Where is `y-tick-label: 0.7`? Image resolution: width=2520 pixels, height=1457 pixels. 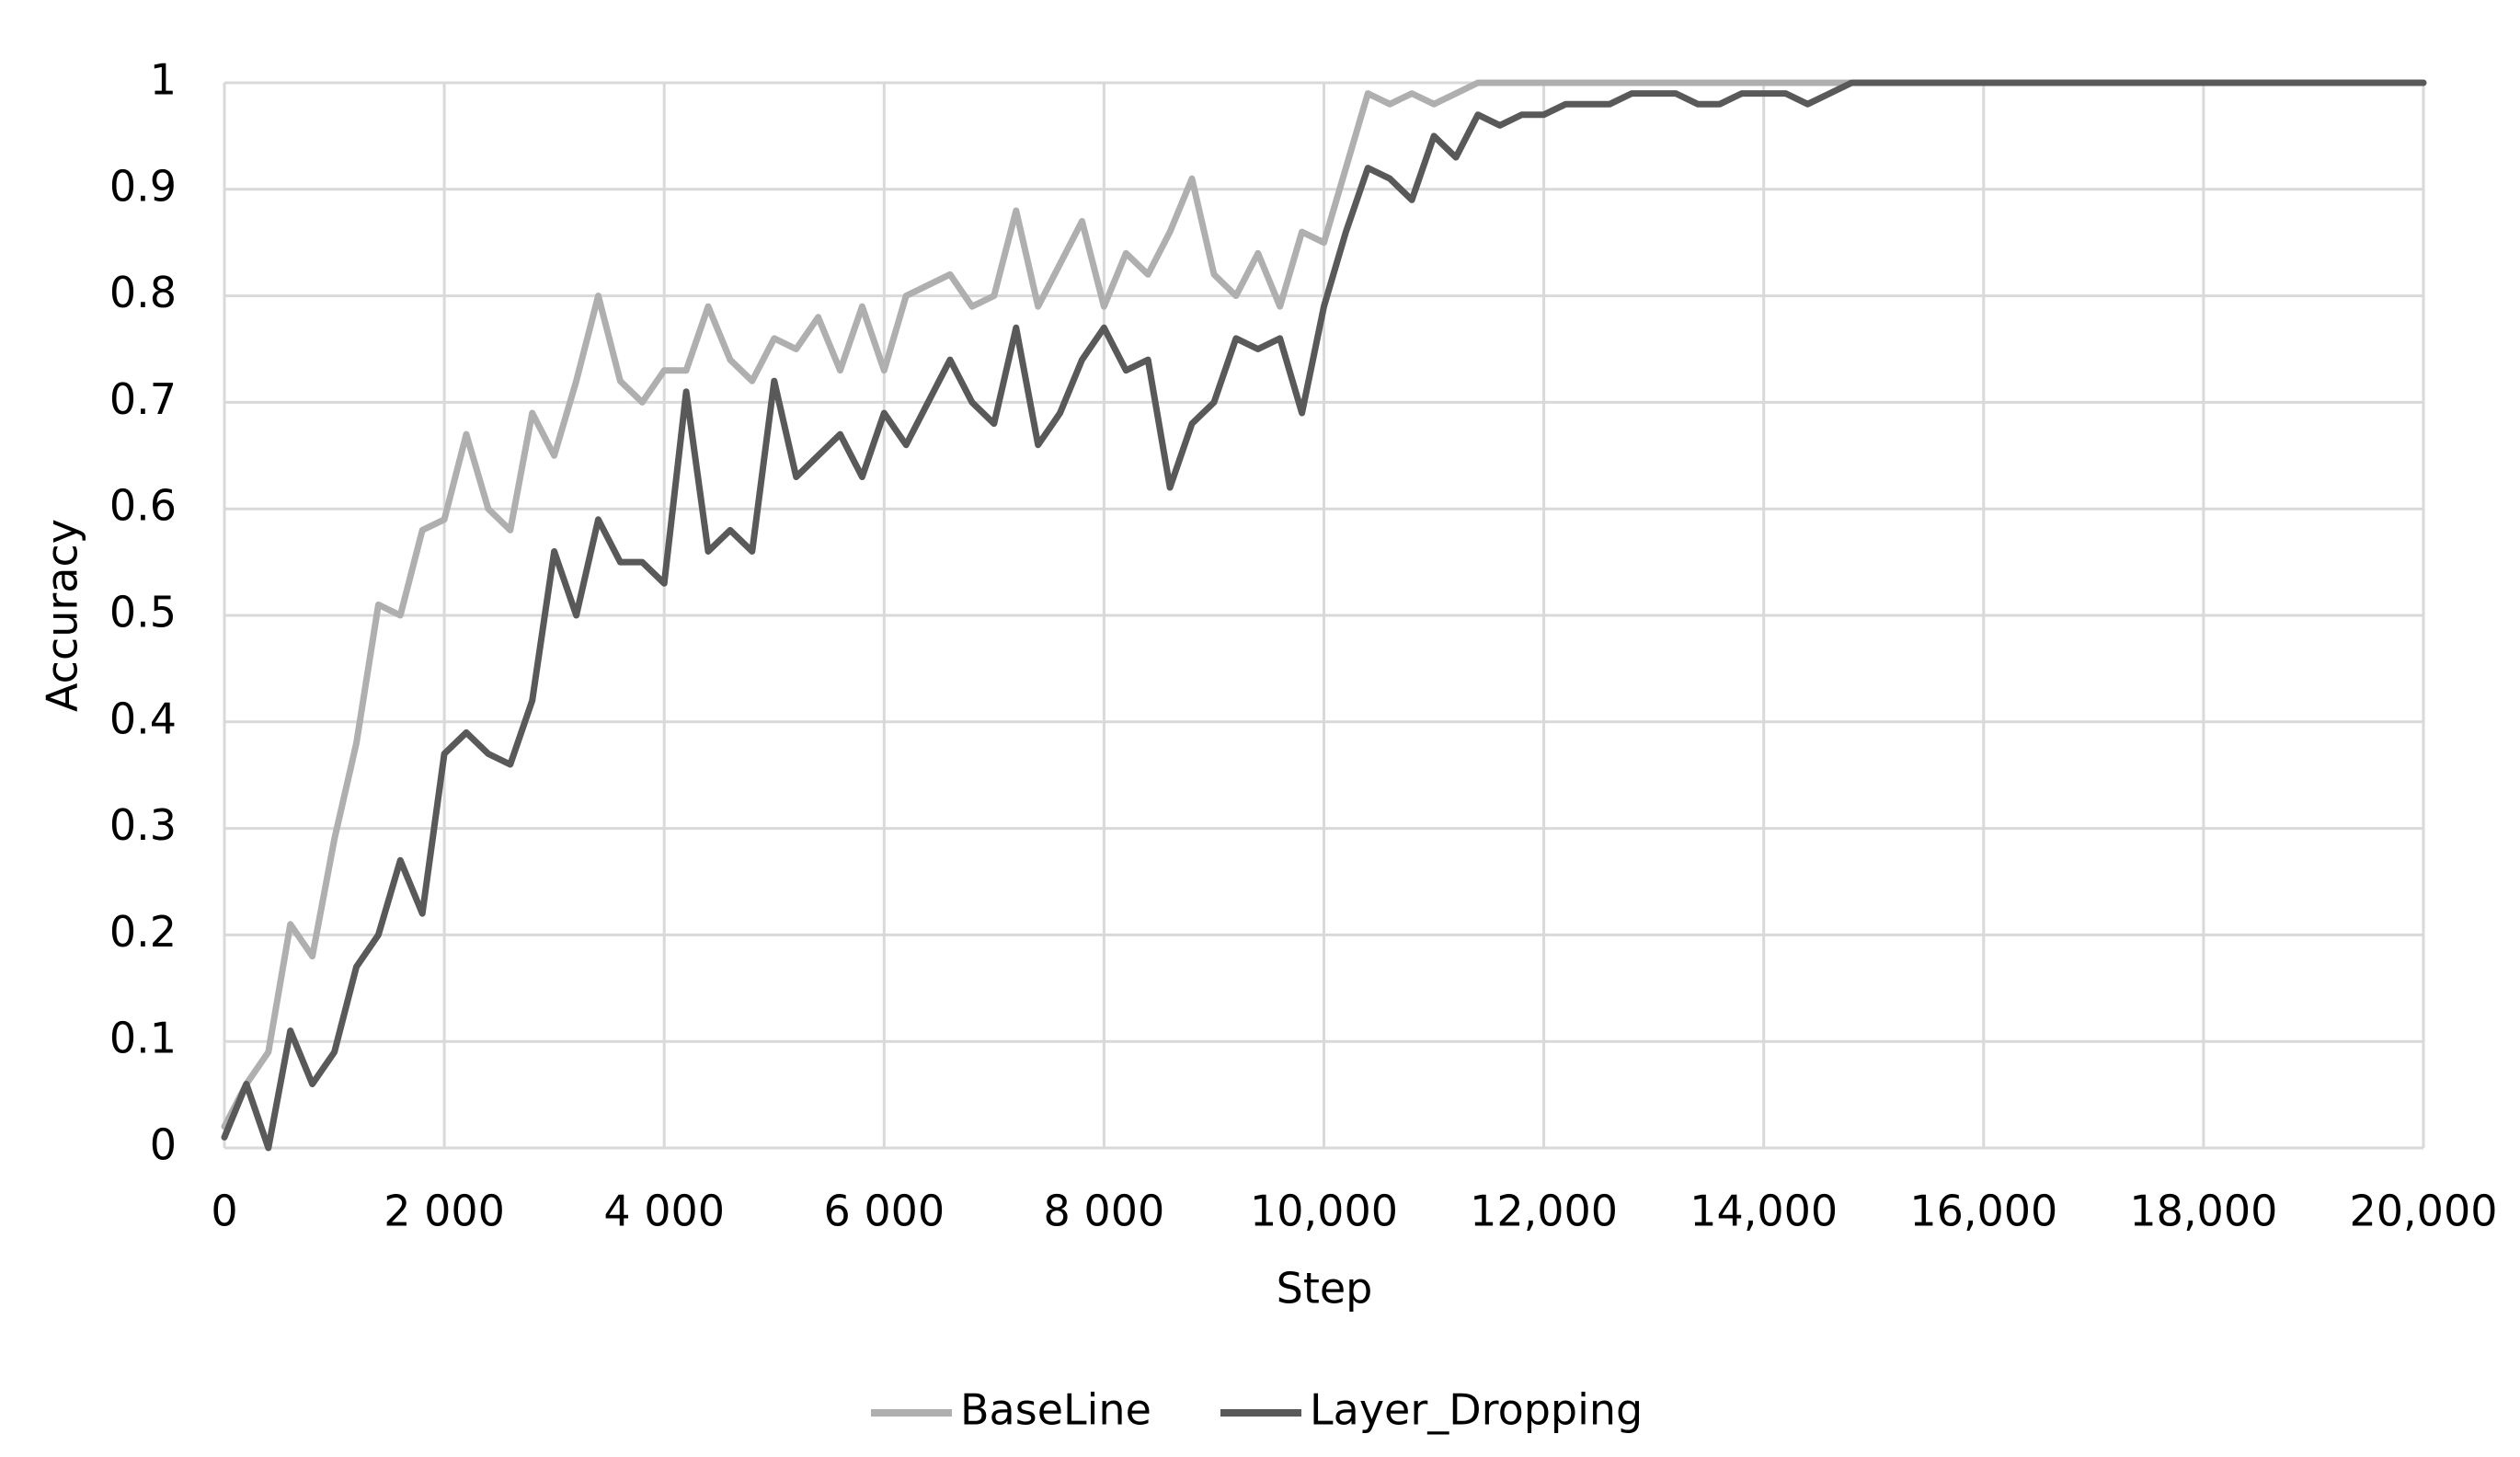
y-tick-label: 0.7 is located at coordinates (143, 399).